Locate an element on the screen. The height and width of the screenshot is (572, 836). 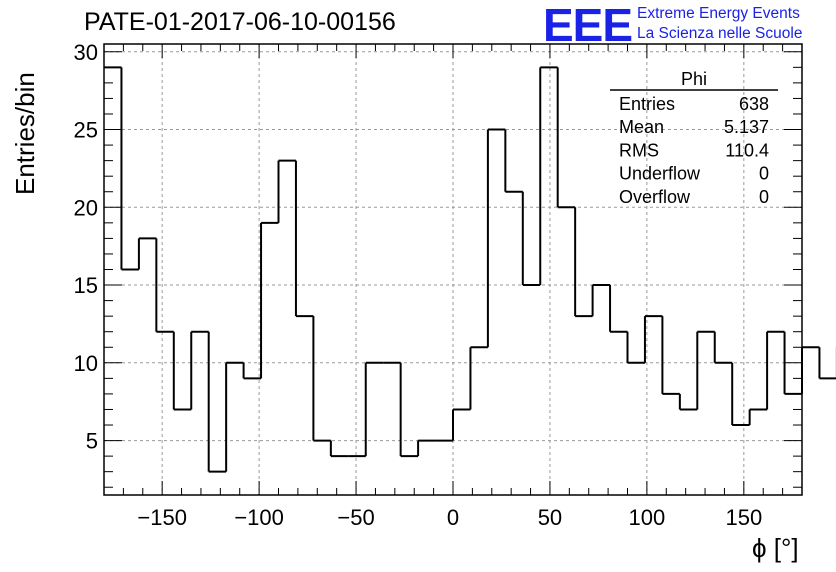
x-tick-label: 100 is located at coordinates (647, 517).